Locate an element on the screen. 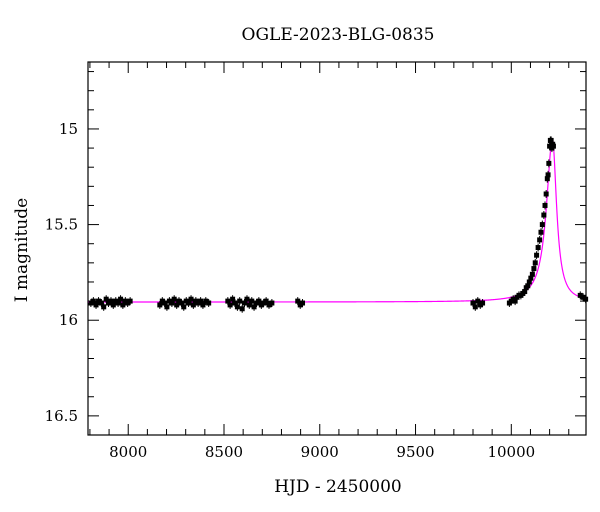 The height and width of the screenshot is (512, 600). x-axis-label: HJD - 2450000 is located at coordinates (338, 487).